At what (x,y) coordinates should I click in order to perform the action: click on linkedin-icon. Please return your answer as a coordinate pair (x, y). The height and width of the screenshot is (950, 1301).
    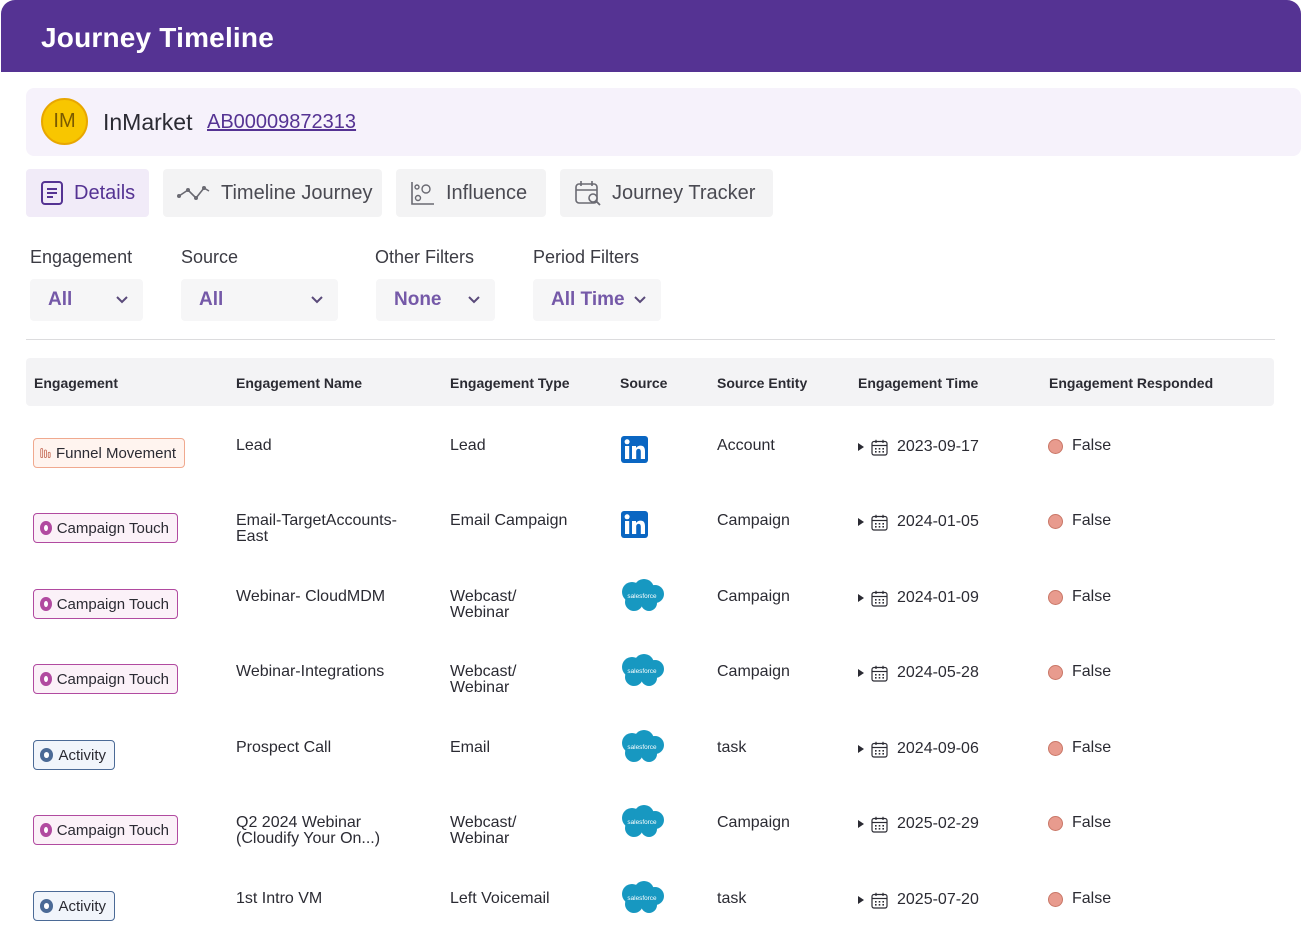
    Looking at the image, I should click on (634, 449).